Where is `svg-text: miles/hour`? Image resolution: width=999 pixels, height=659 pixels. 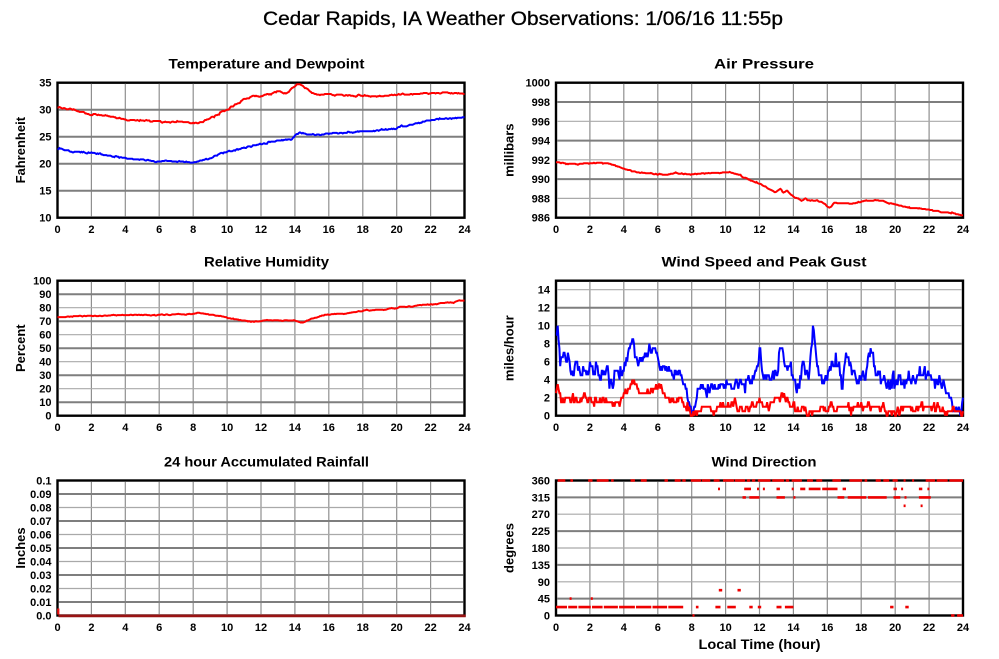 svg-text: miles/hour is located at coordinates (509, 348).